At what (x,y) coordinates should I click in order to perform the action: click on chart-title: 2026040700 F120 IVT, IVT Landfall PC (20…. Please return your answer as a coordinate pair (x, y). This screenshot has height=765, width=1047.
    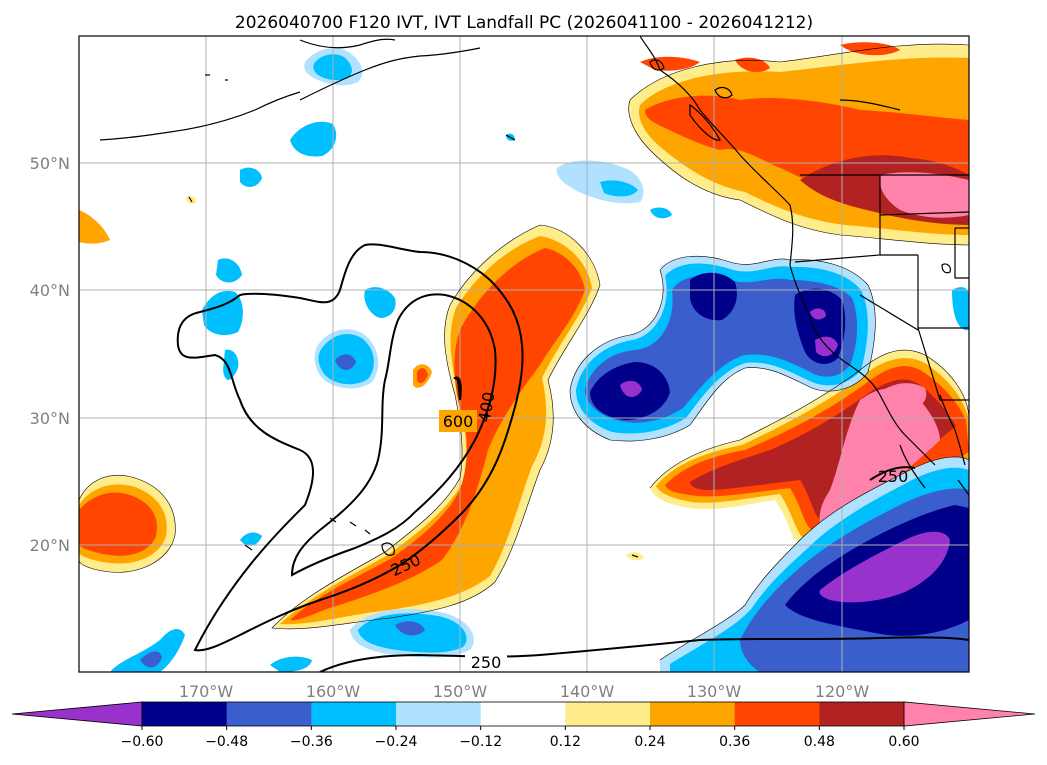
    Looking at the image, I should click on (524, 23).